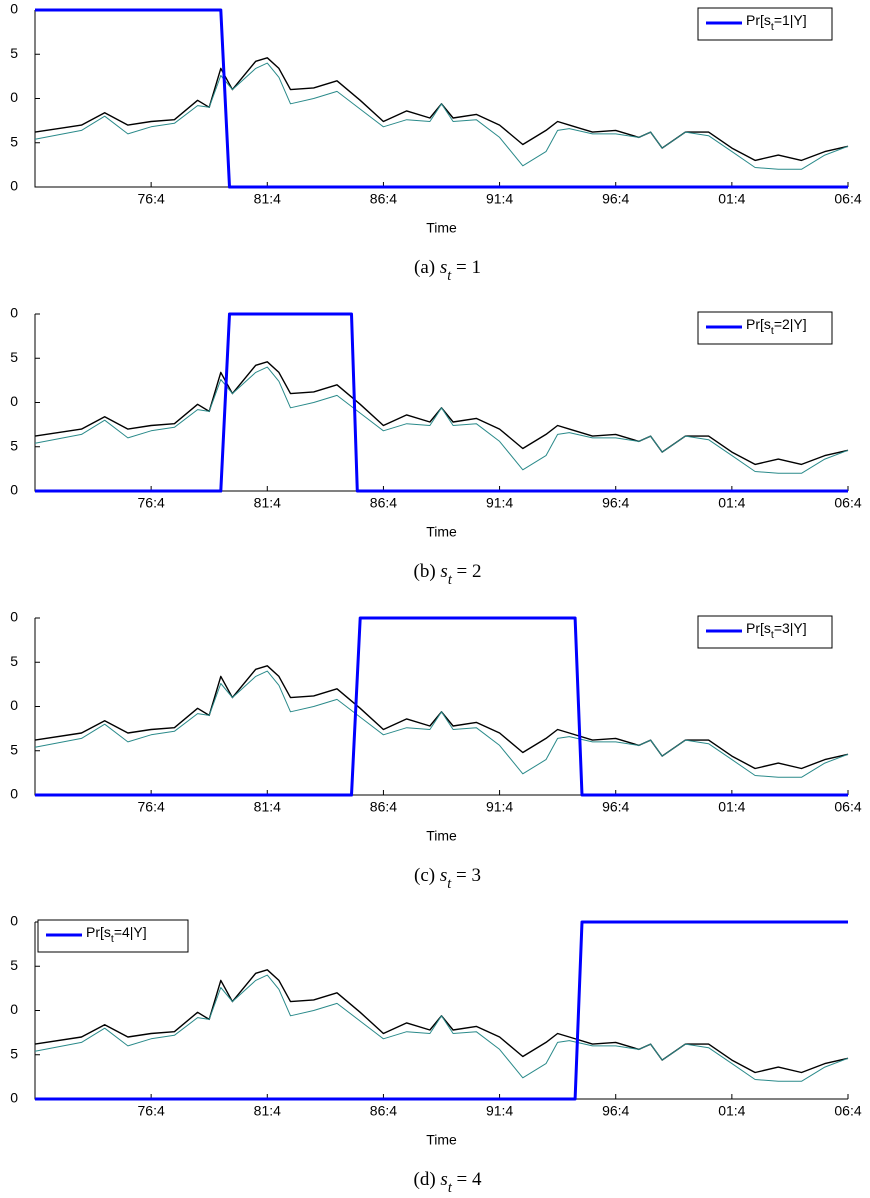 The width and height of the screenshot is (870, 1198). Describe the element at coordinates (448, 574) in the screenshot. I see `caption: (b) st​ = 2` at that location.